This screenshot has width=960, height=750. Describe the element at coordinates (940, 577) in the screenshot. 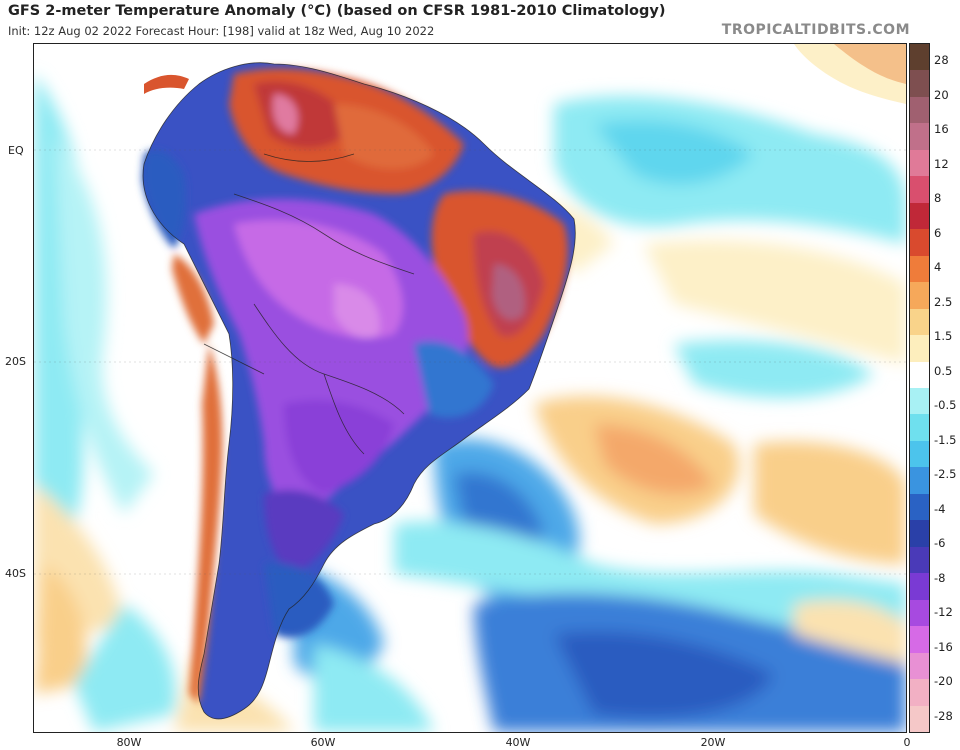

I see `colorbar-tick-label: -8` at that location.